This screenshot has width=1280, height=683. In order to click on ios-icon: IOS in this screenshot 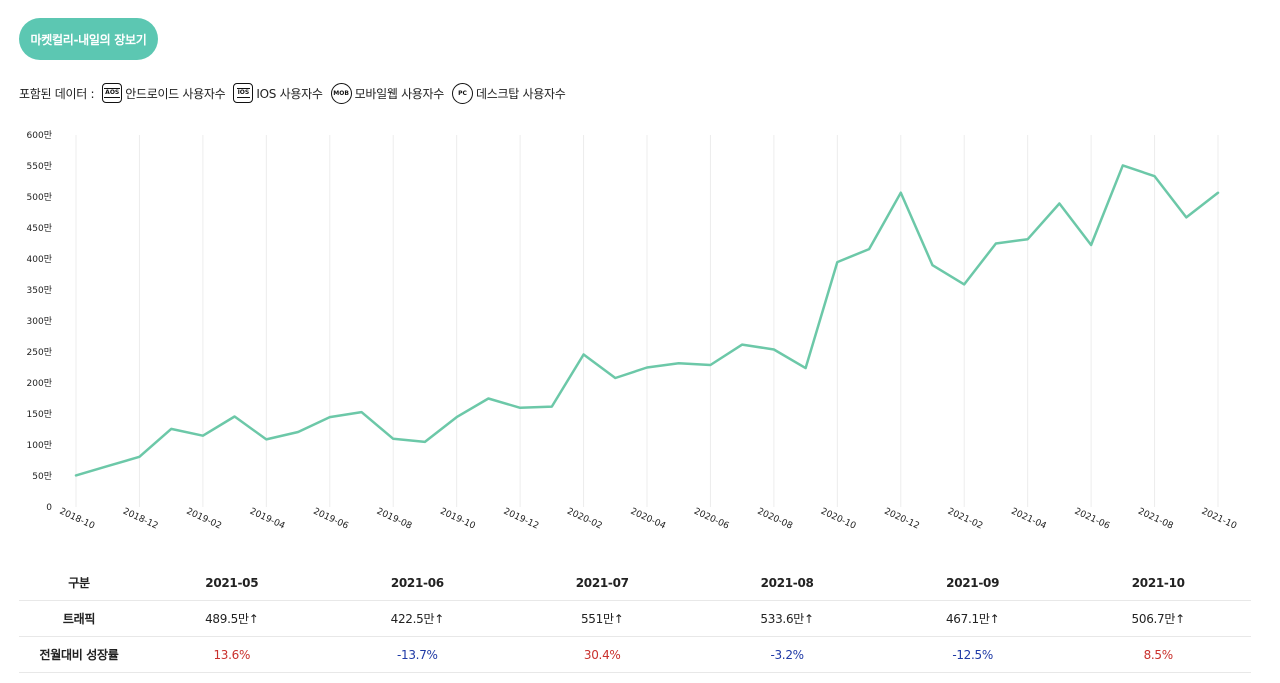, I will do `click(243, 93)`.